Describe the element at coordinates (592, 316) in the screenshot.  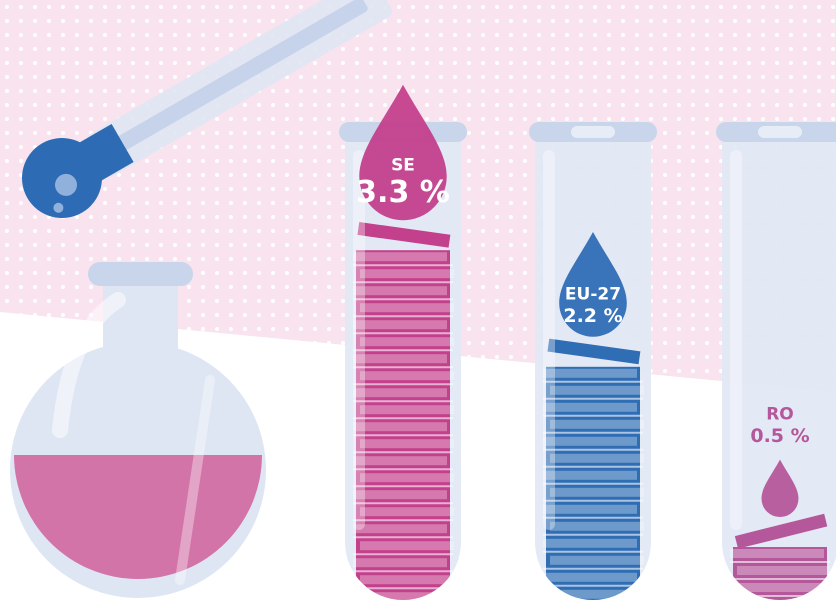
I see `value-label: 2.2 %` at that location.